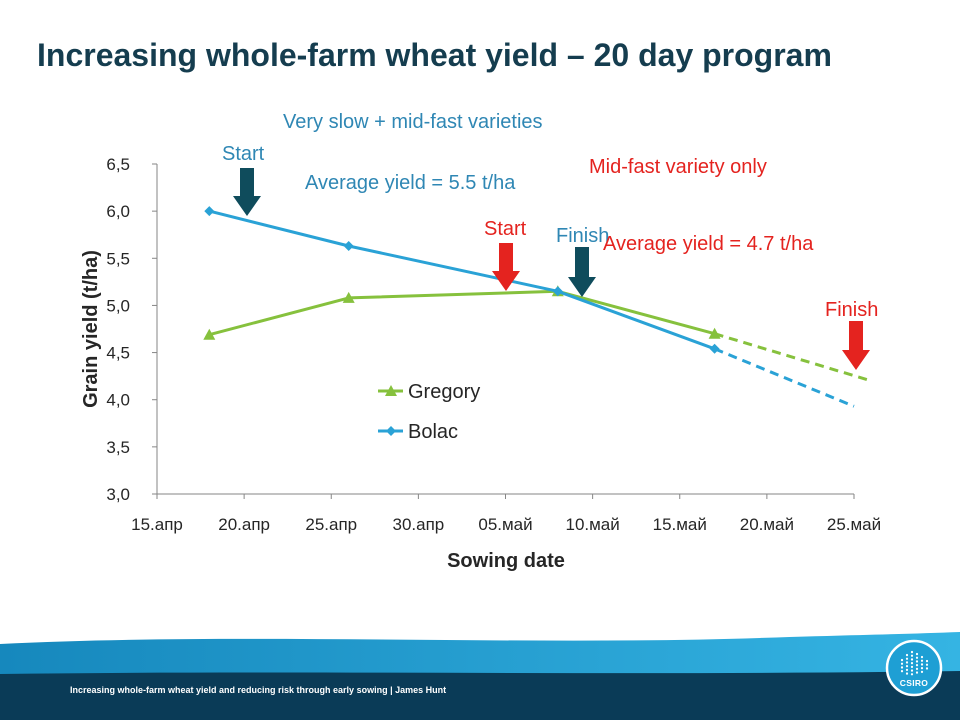  What do you see at coordinates (413, 122) in the screenshot?
I see `two-variety-heading: Very slow + mid-fast varieties` at bounding box center [413, 122].